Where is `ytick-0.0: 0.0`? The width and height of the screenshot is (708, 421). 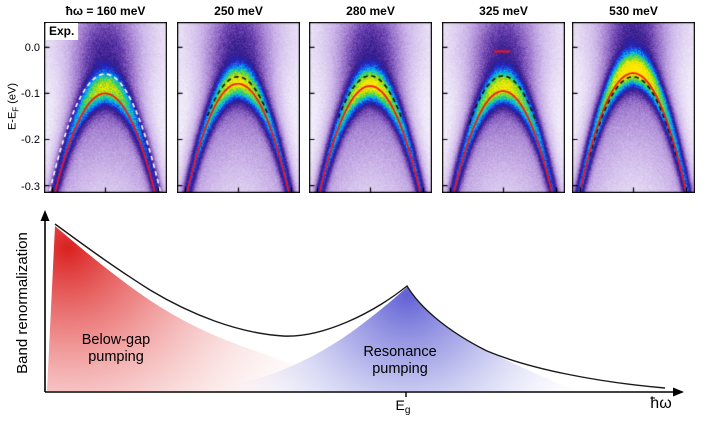 ytick-0.0: 0.0 is located at coordinates (32, 48).